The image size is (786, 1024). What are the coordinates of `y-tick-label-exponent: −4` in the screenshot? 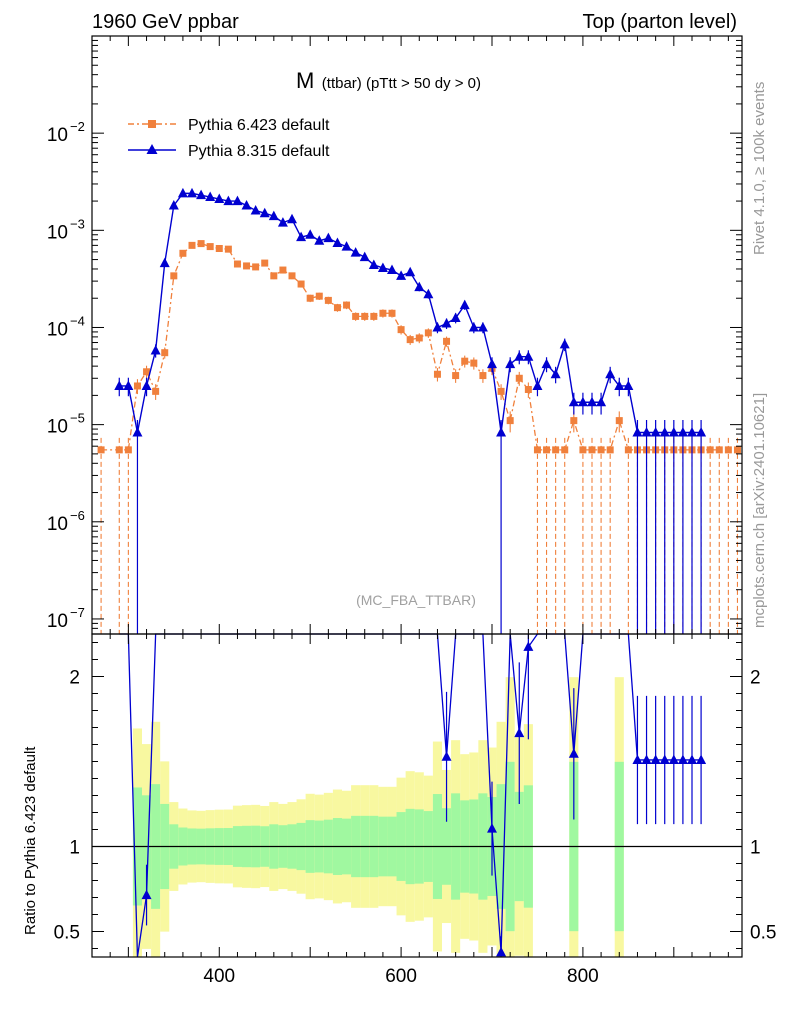 It's located at (77, 320).